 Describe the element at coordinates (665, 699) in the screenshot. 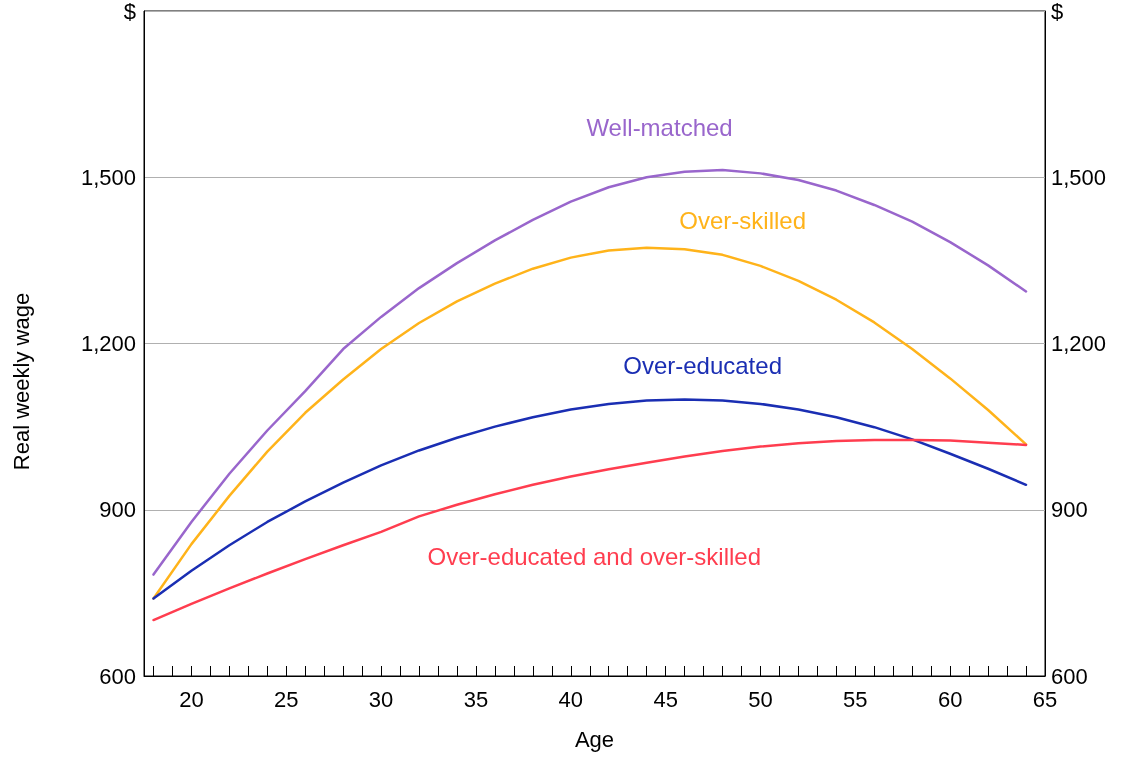

I see `x-tick-label: 45` at that location.